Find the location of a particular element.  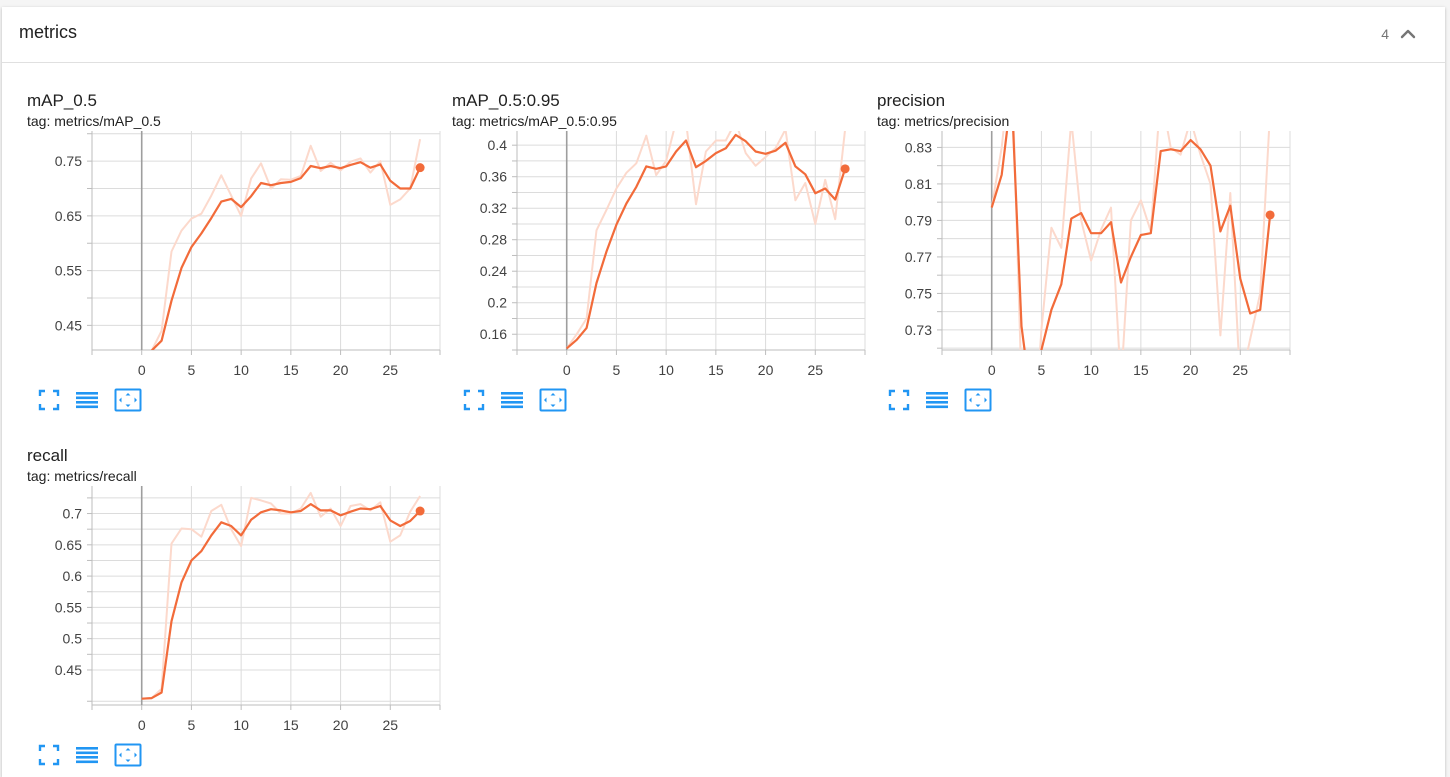

chart-title: precision is located at coordinates (911, 100).